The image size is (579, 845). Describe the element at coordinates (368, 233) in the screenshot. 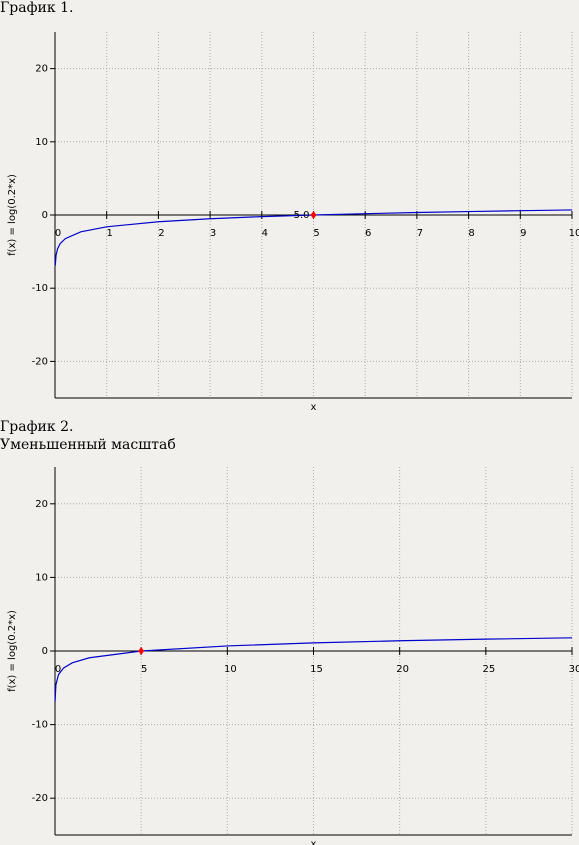

I see `x-tick-label: 6` at that location.